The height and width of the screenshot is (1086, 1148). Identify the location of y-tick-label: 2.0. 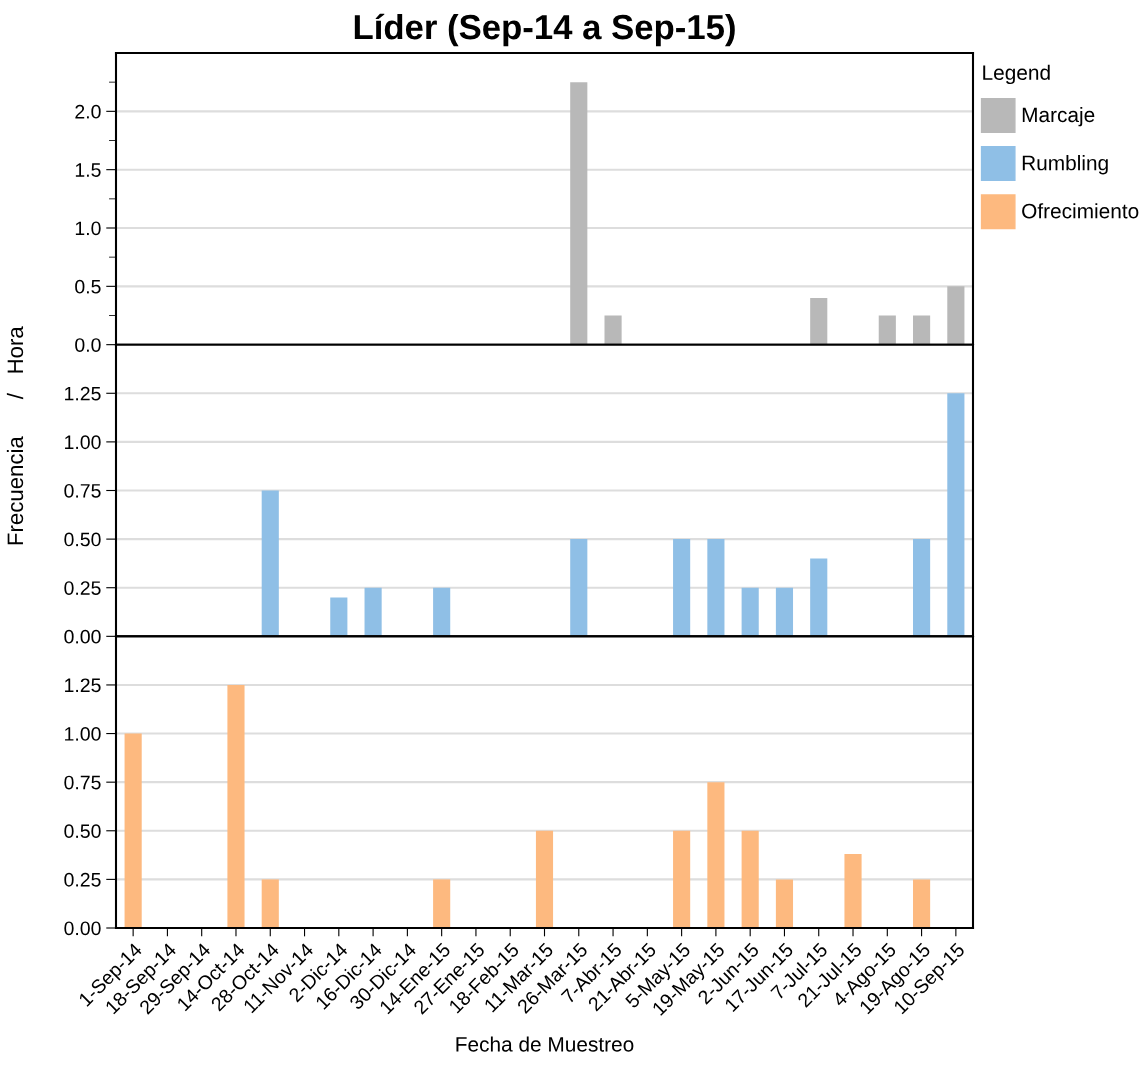
(88, 111).